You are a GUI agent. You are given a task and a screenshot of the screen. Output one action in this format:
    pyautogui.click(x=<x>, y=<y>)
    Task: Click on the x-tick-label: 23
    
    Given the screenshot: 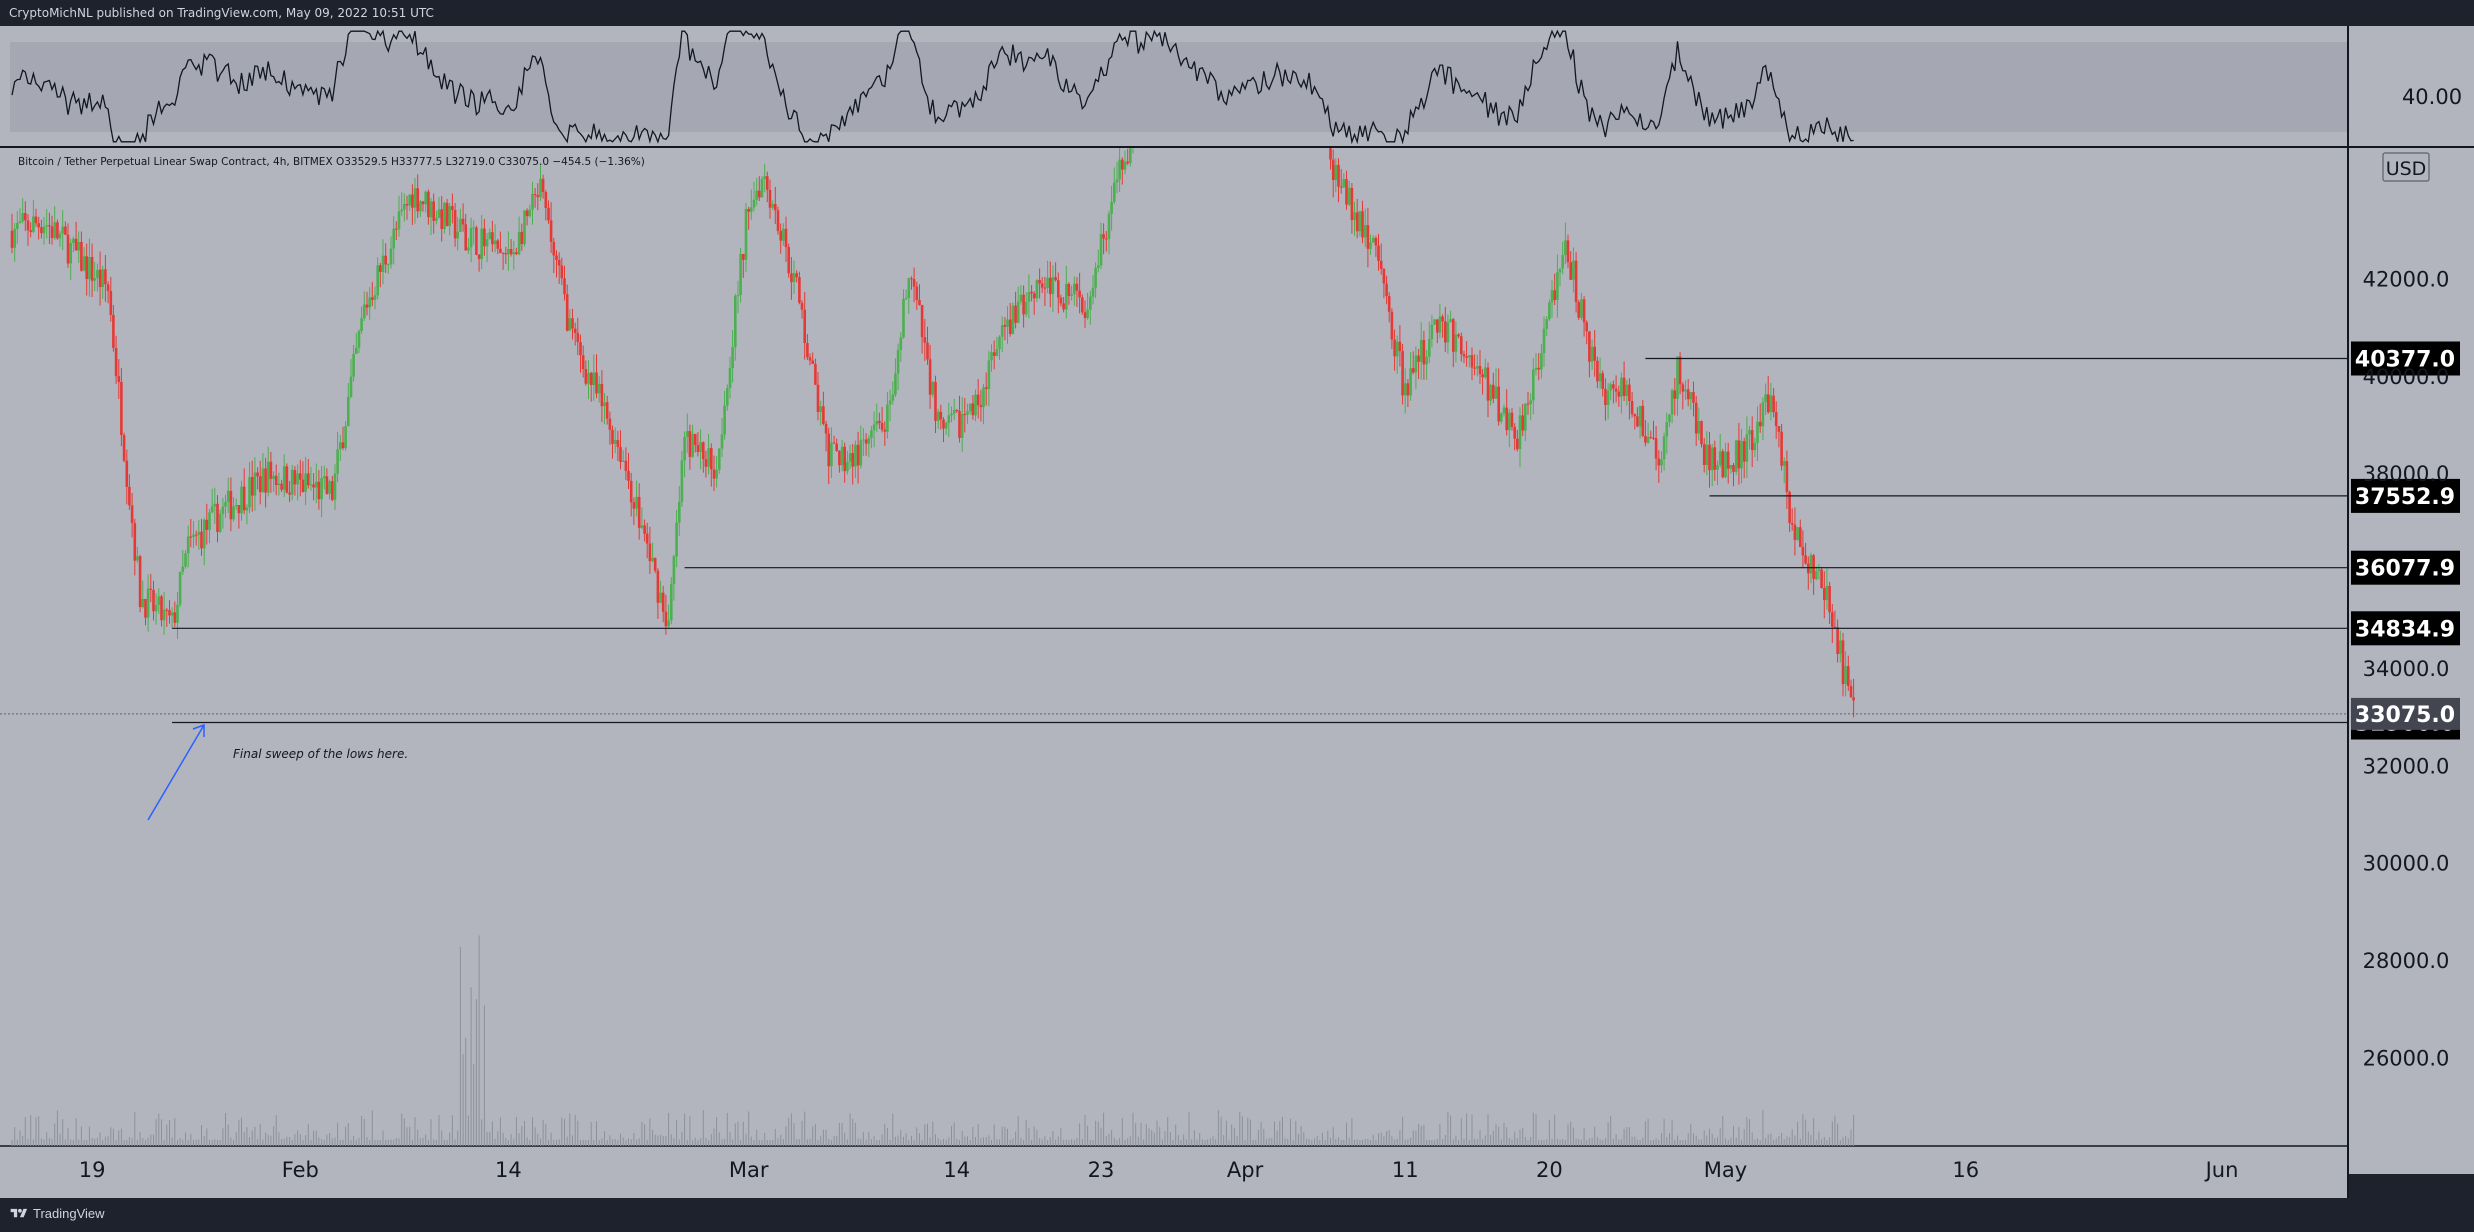 What is the action you would take?
    pyautogui.click(x=1101, y=1170)
    